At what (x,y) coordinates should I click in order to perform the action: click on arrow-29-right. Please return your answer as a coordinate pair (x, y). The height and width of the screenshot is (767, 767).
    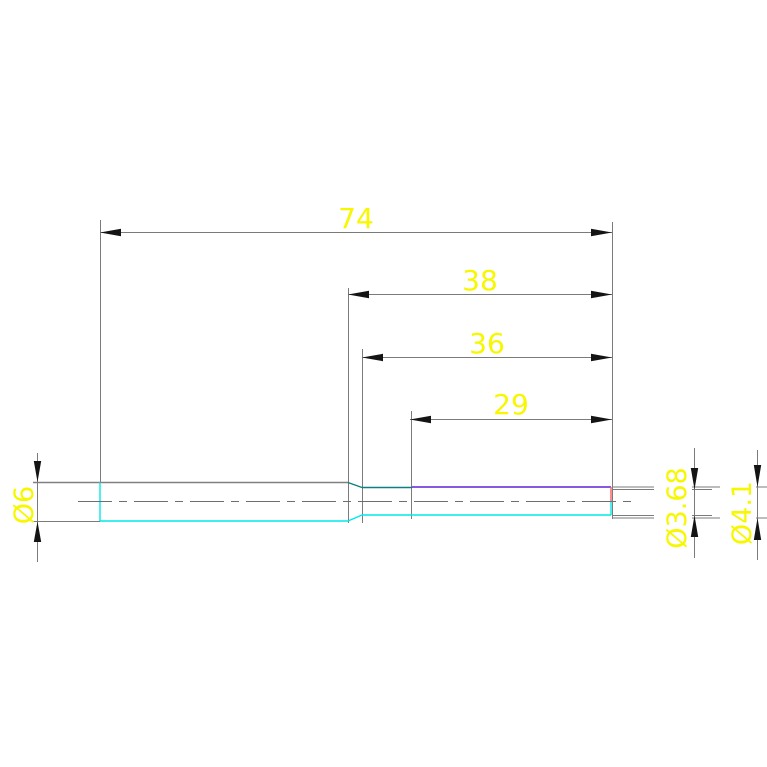
    Looking at the image, I should click on (601, 419).